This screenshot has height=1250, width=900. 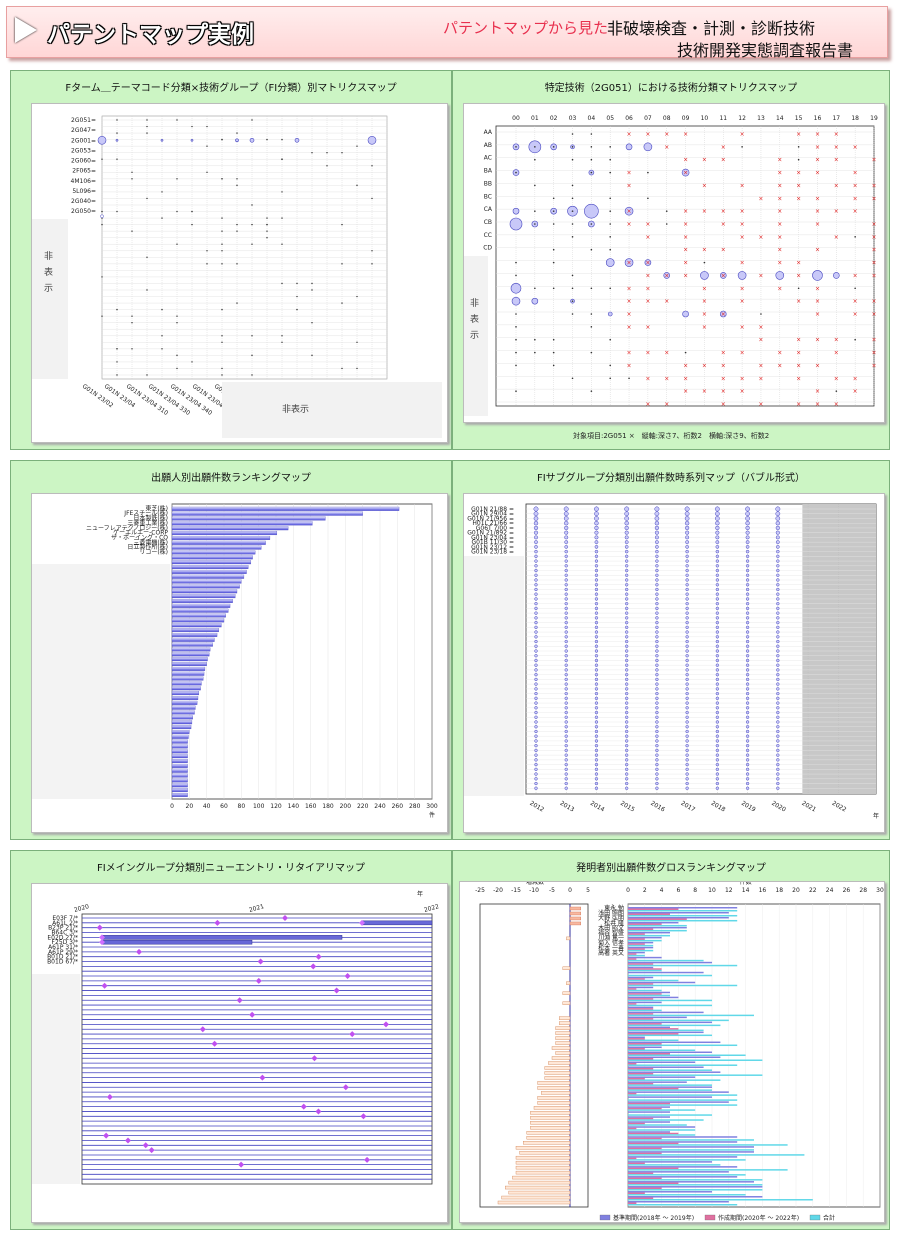 I want to click on fi-label: G01N 23/18 =, so click(x=492, y=552).